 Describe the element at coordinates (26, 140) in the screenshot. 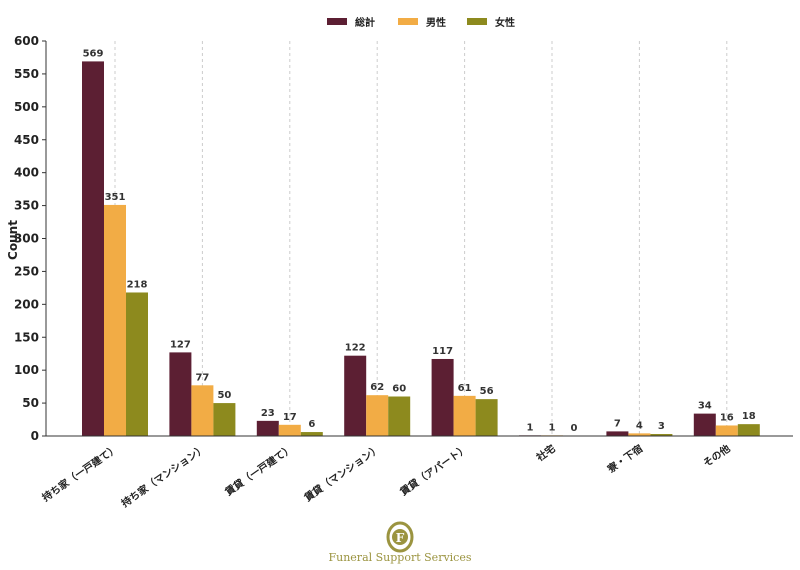

I see `y-tick-label: 450` at that location.